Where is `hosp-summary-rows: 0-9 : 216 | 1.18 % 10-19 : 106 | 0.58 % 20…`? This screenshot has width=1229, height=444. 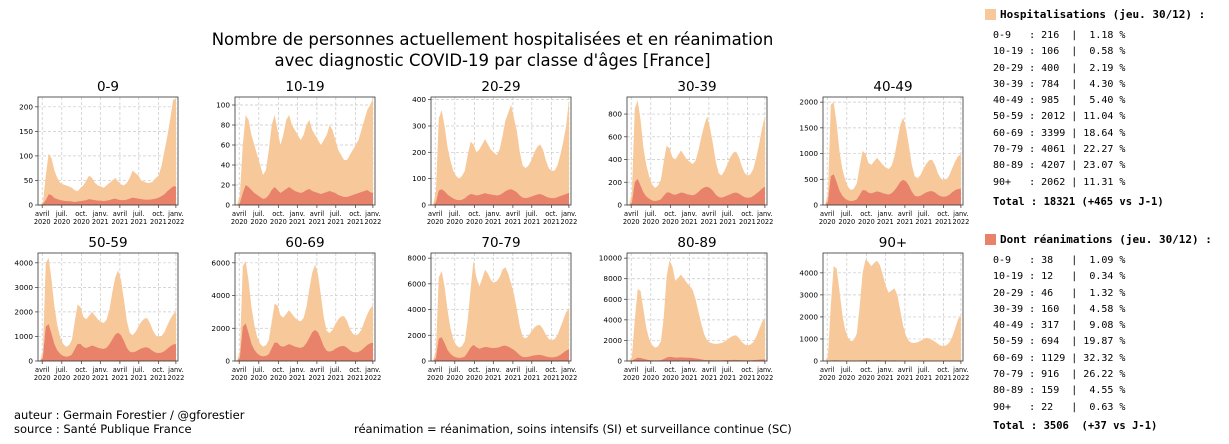 hosp-summary-rows: 0-9 : 216 | 1.18 % 10-19 : 106 | 0.58 % 20… is located at coordinates (1059, 109).